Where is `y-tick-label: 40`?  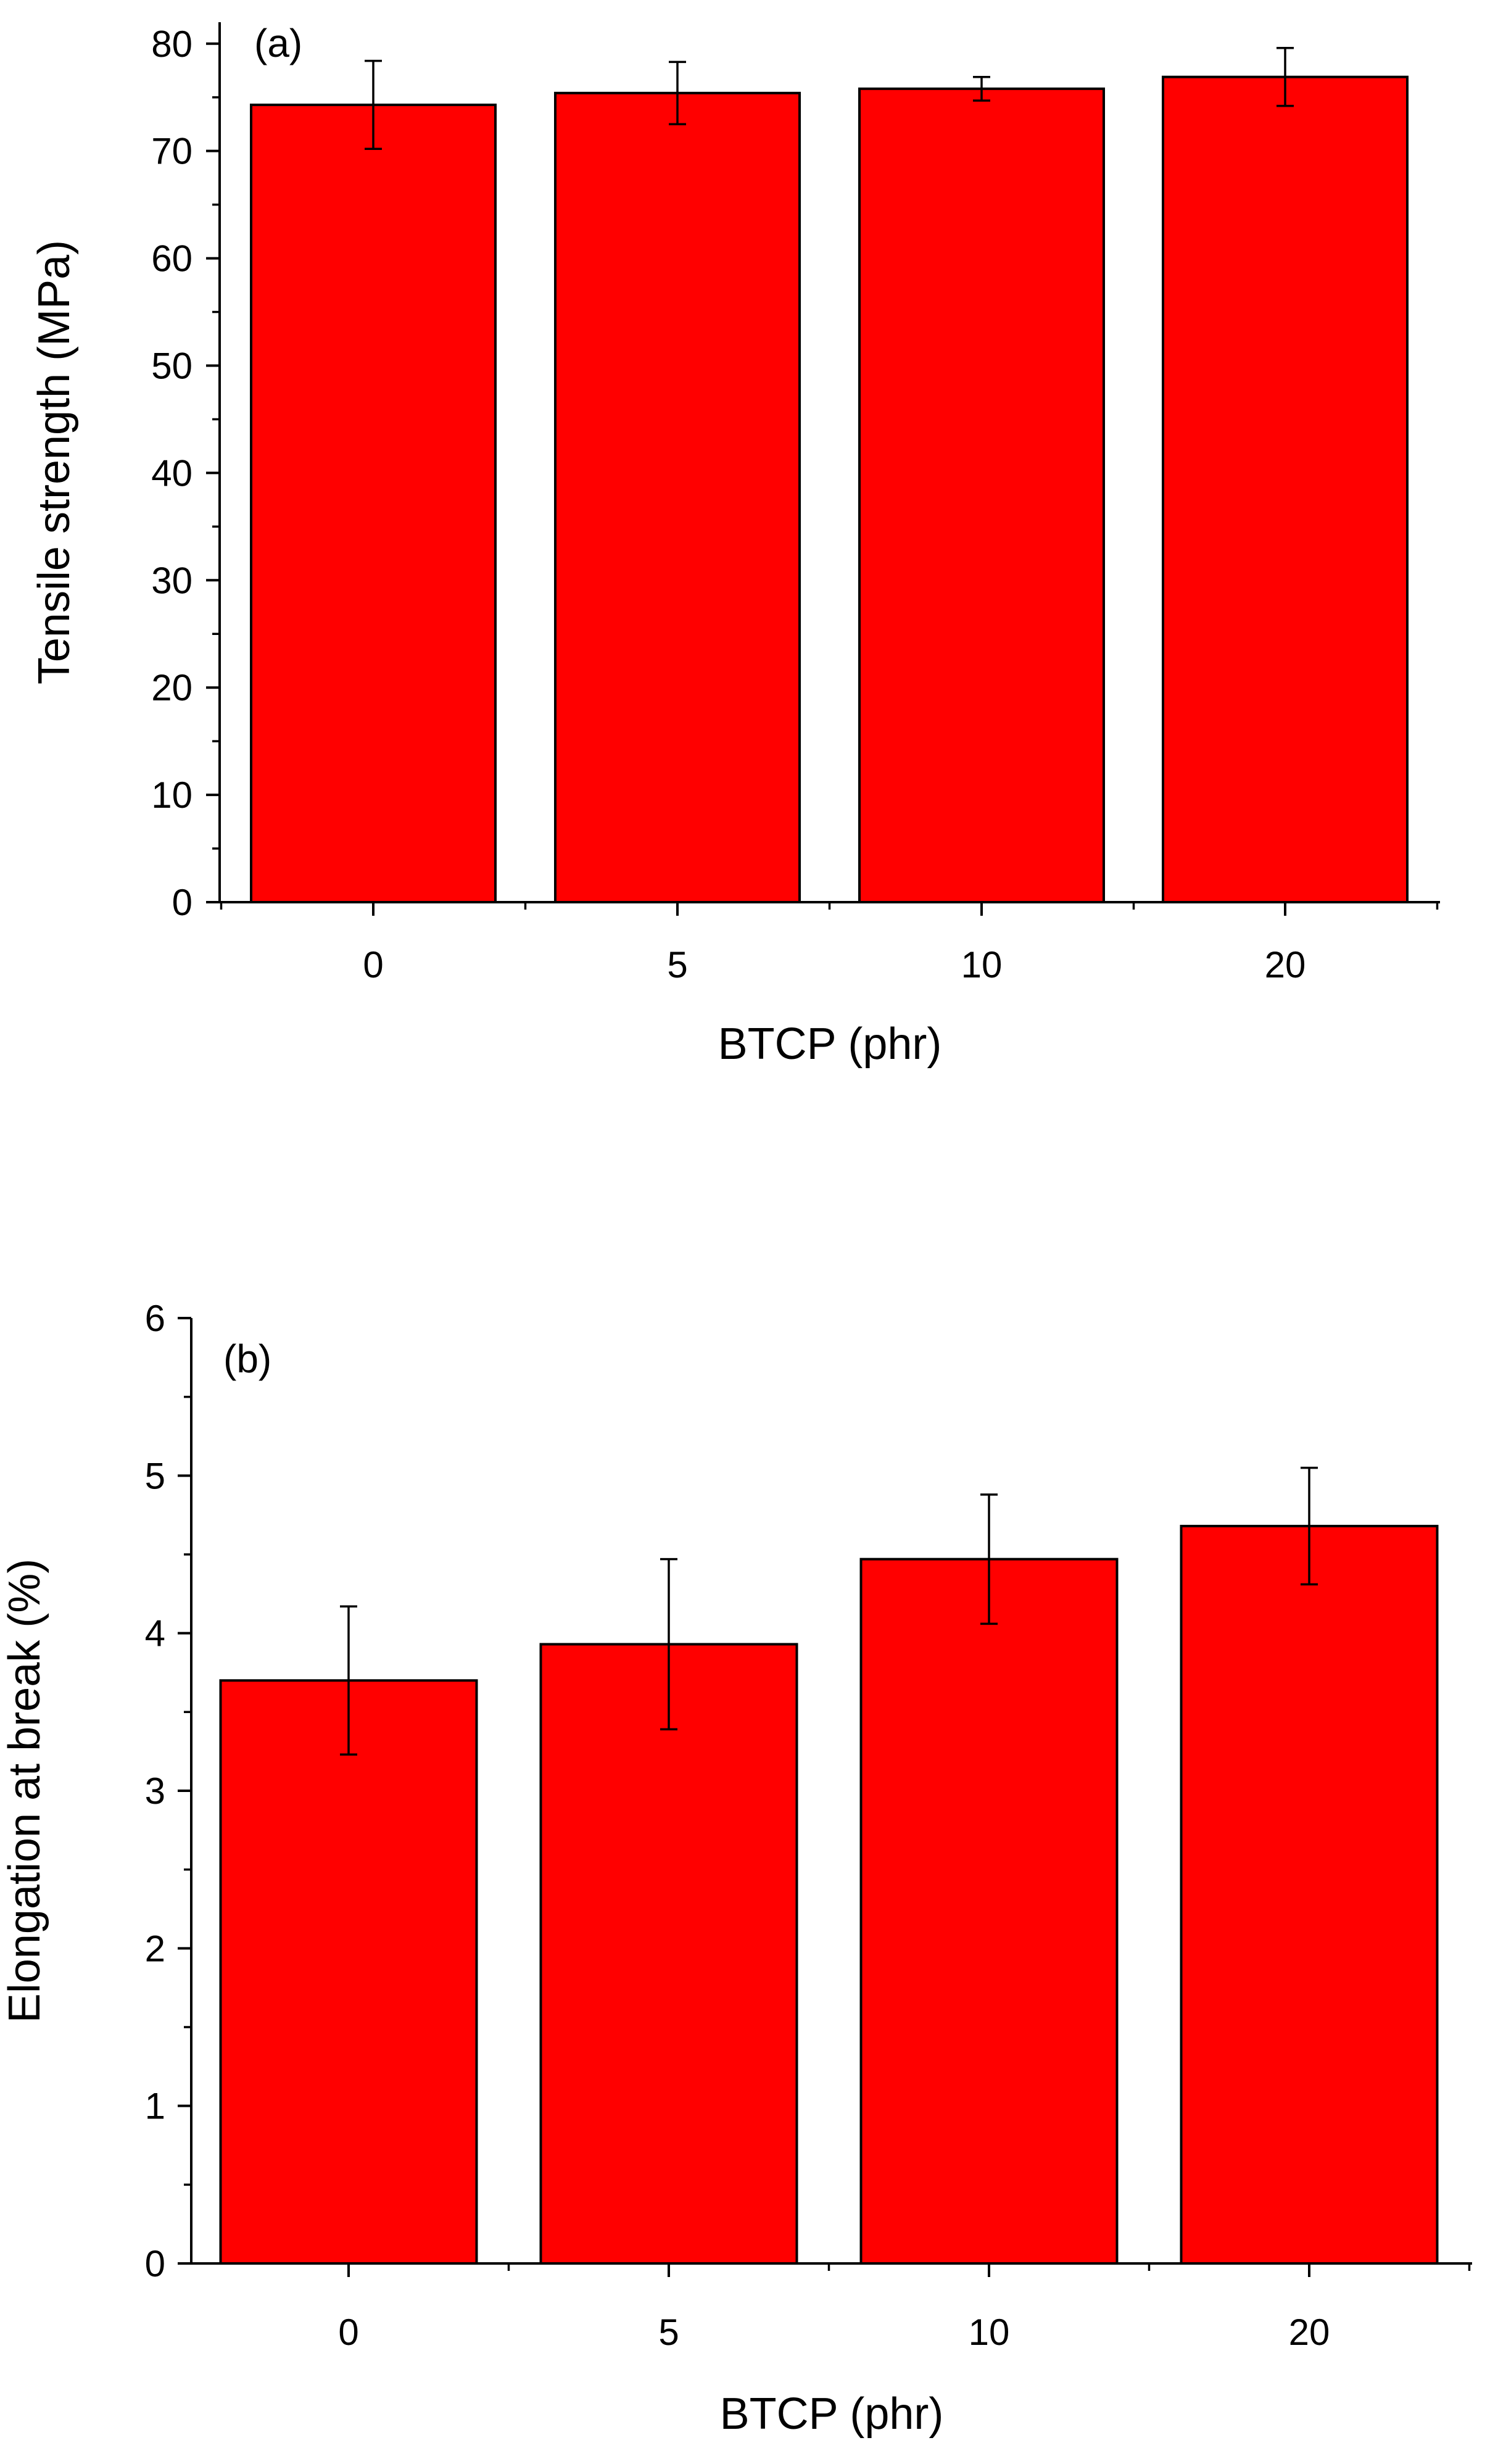 y-tick-label: 40 is located at coordinates (171, 473).